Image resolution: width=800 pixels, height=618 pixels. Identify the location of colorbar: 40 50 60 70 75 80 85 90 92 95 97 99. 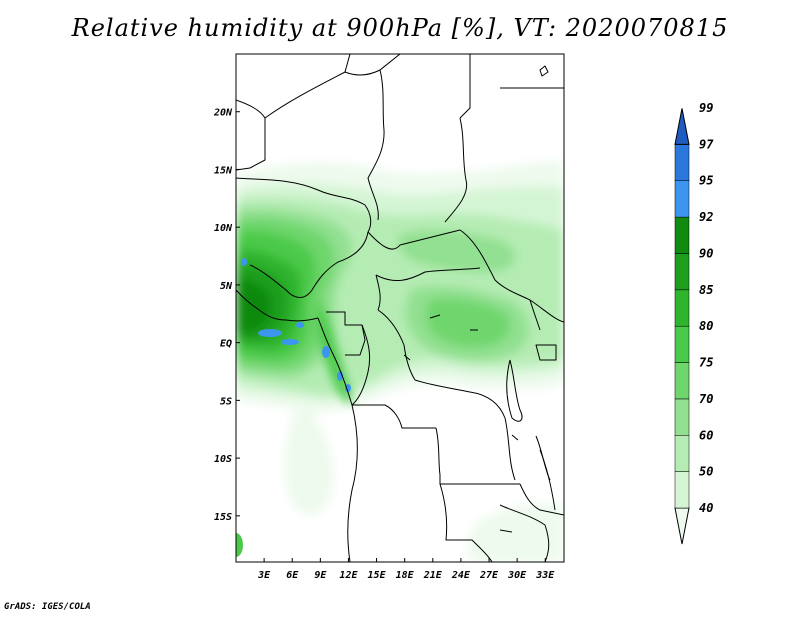
(694, 323).